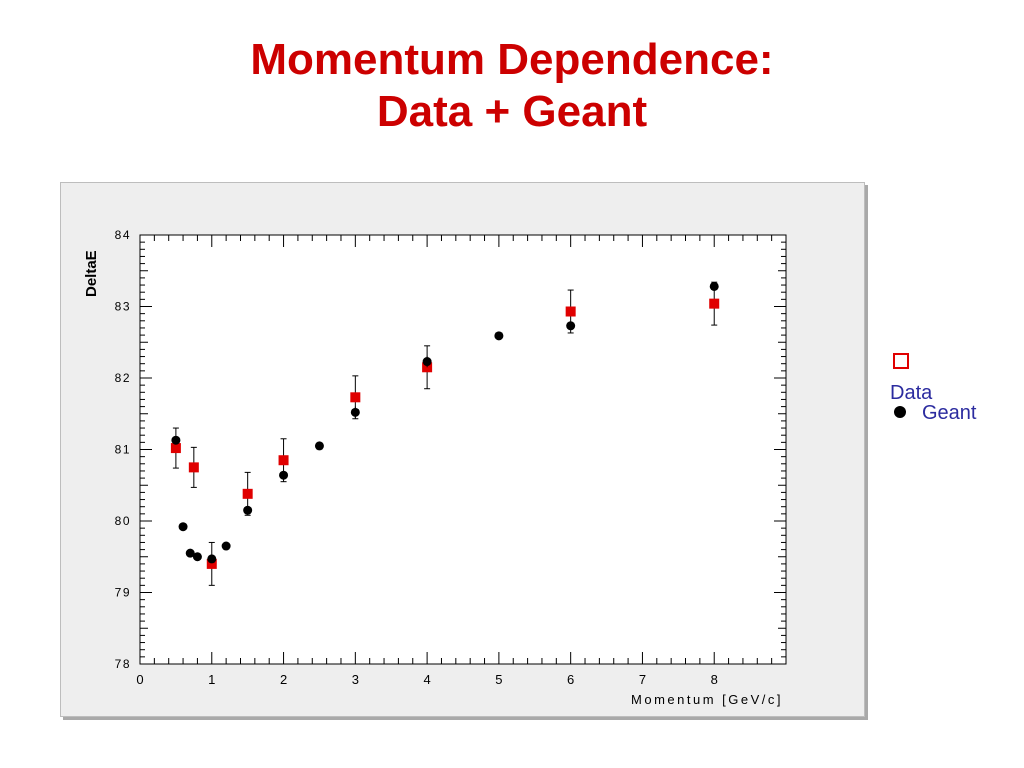  Describe the element at coordinates (714, 679) in the screenshot. I see `x-tick-label: 8` at that location.